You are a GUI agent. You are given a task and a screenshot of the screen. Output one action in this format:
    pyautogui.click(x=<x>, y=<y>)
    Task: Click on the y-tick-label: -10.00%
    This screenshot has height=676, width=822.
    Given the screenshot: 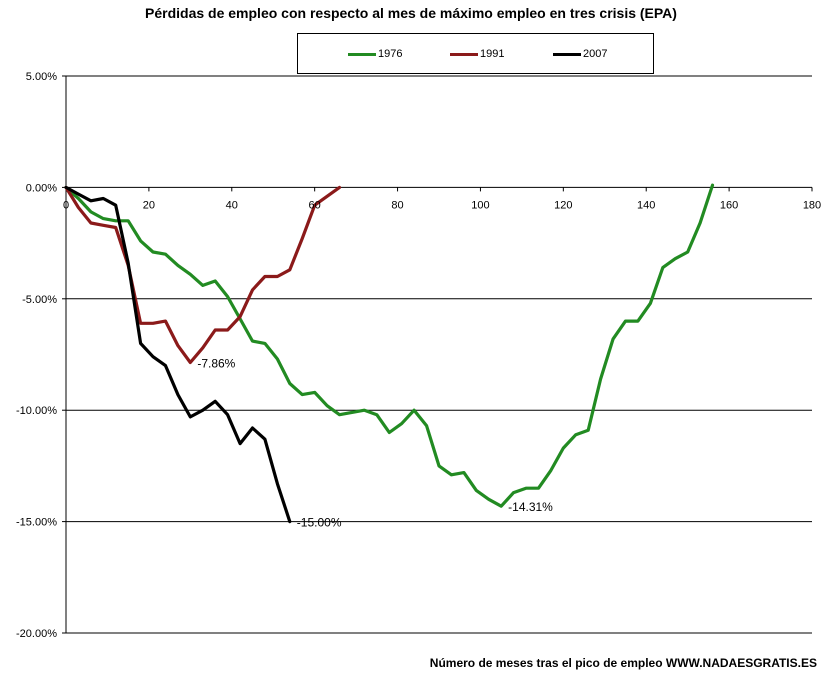 What is the action you would take?
    pyautogui.click(x=36, y=411)
    